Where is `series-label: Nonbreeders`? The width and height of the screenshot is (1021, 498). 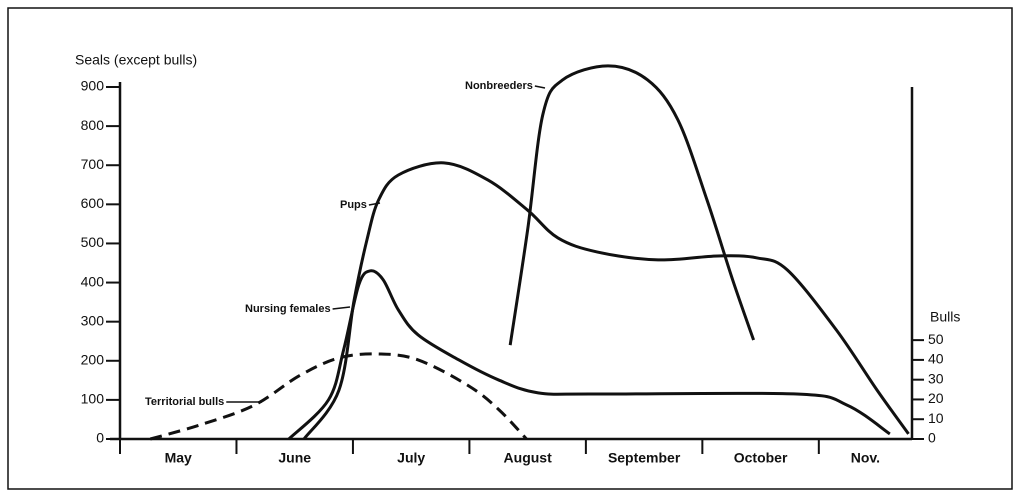 series-label: Nonbreeders is located at coordinates (499, 86).